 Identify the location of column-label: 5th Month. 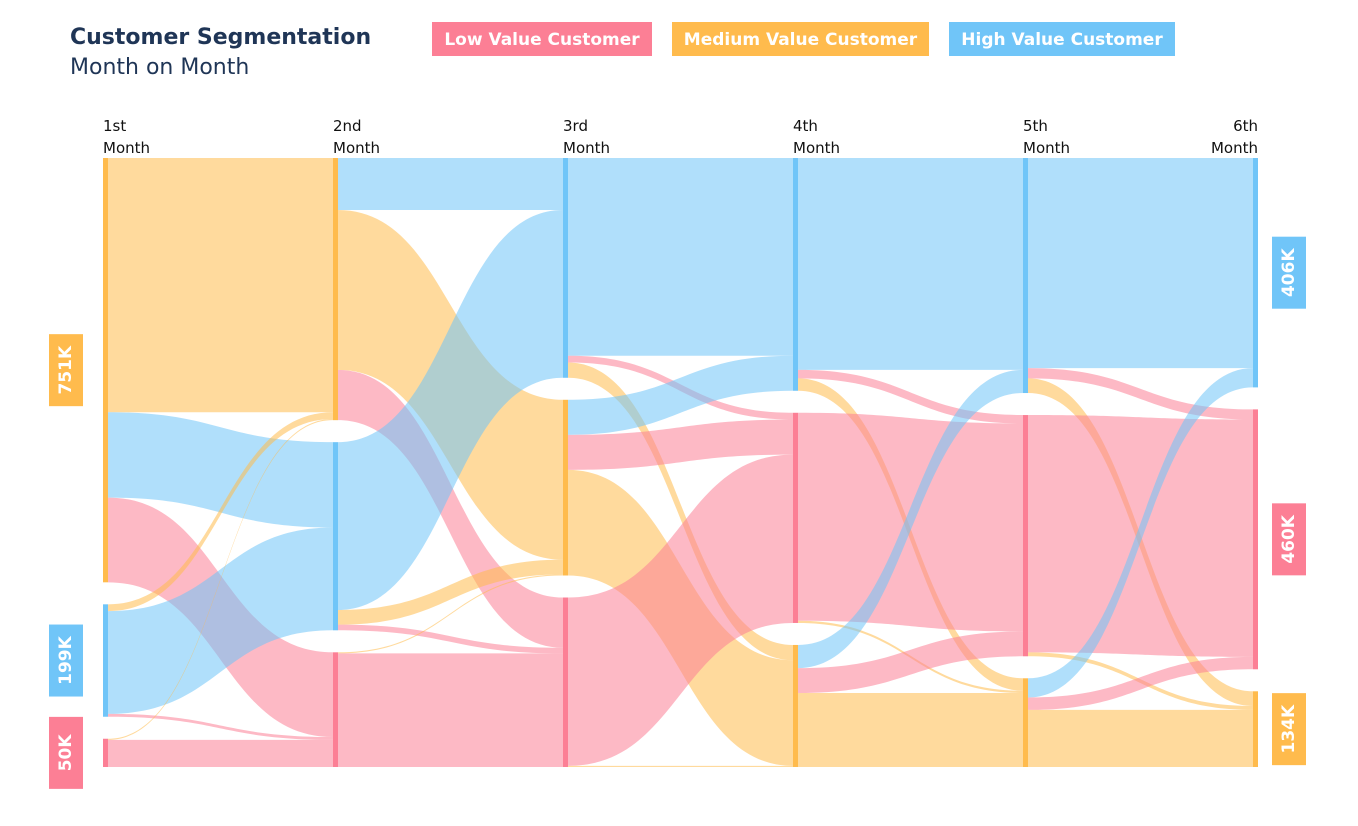
(1046, 137).